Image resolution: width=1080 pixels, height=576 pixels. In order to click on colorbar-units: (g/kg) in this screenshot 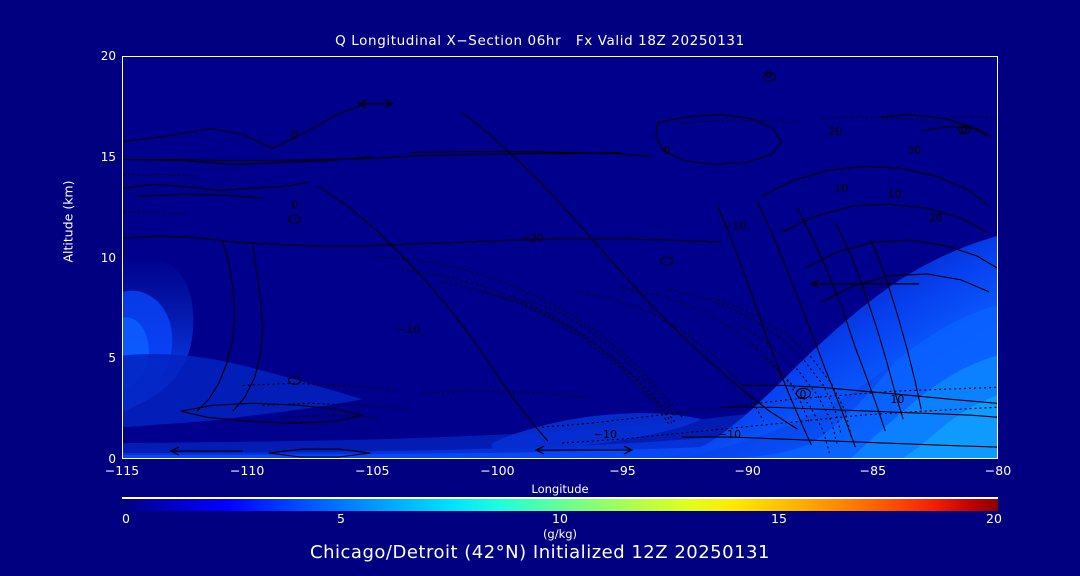, I will do `click(560, 534)`.